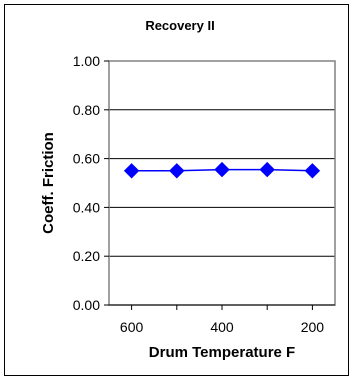 This screenshot has height=382, width=355. I want to click on x-tick-label: 200, so click(313, 327).